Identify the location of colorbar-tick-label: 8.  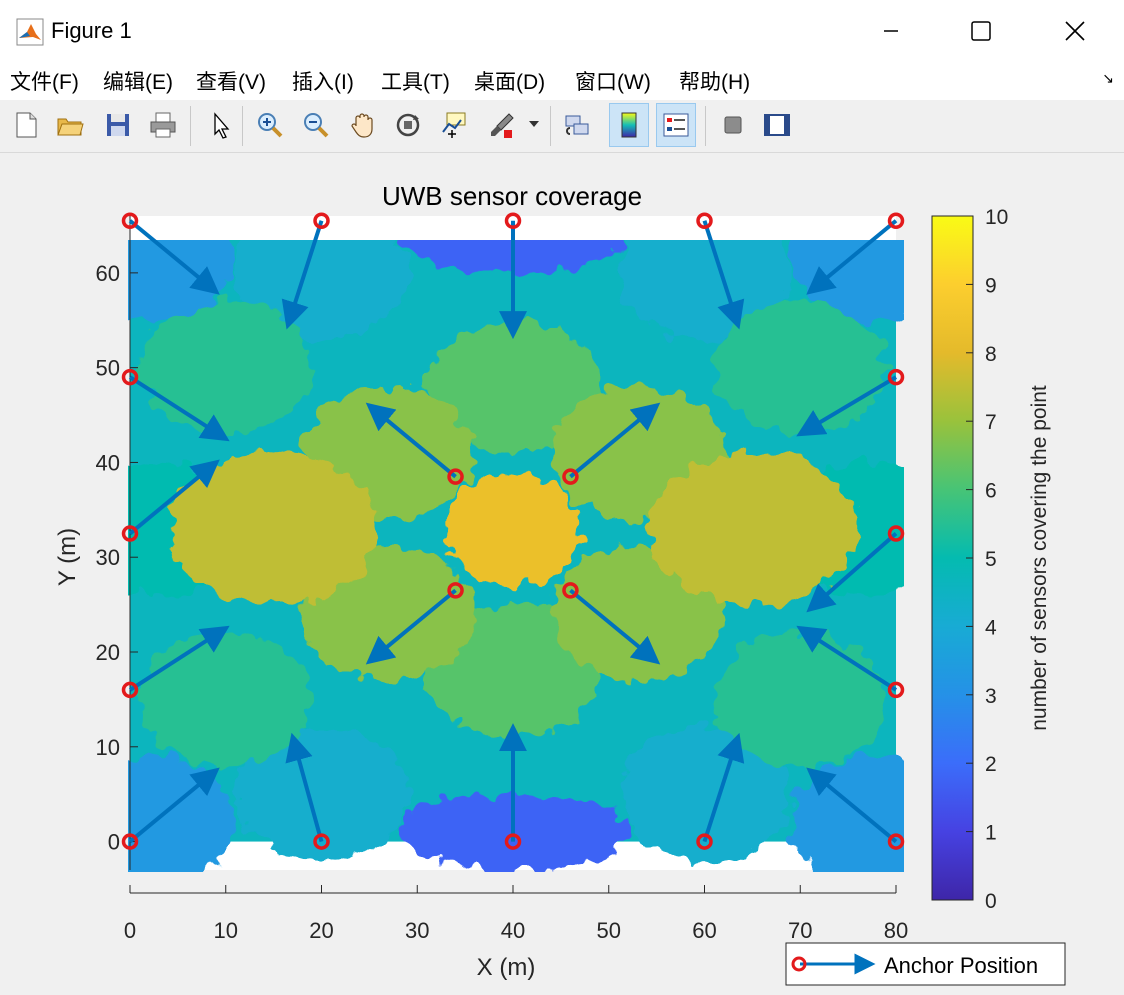
(991, 354).